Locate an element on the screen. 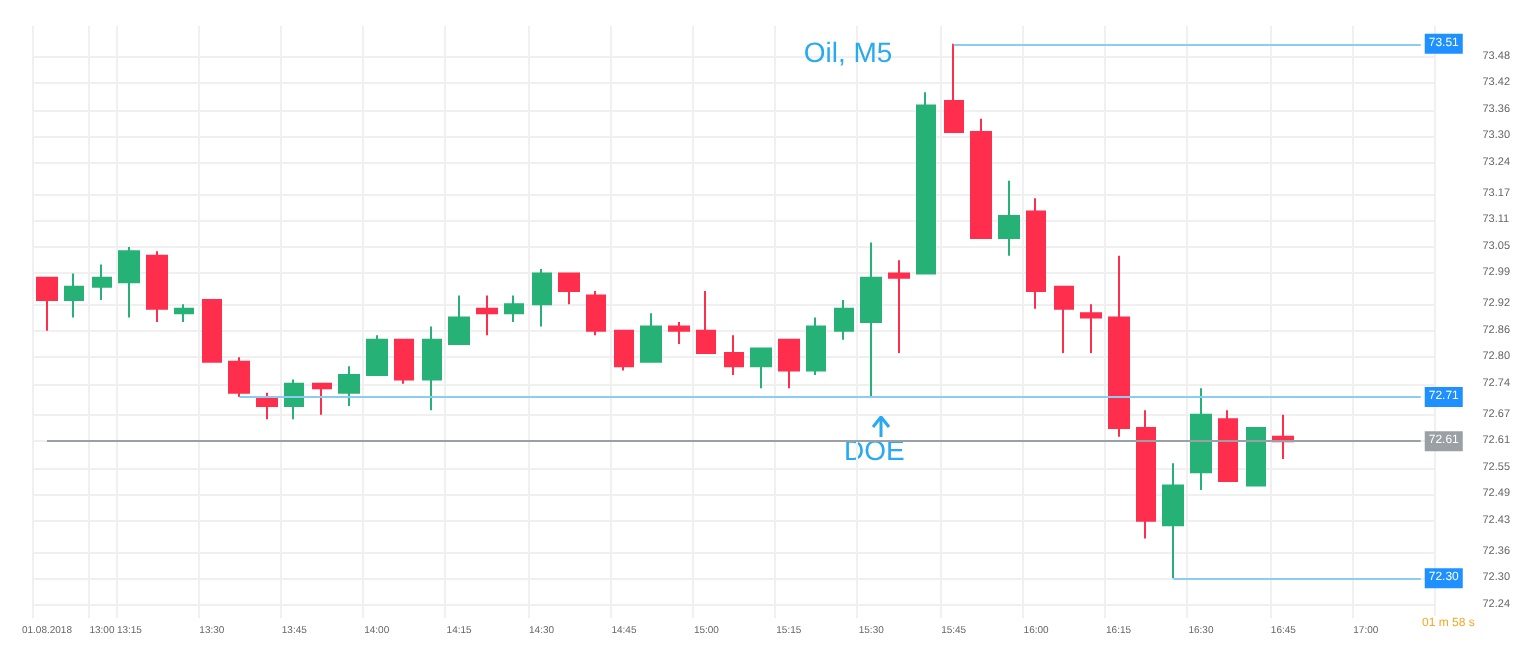  chart-title: Oil, M5 is located at coordinates (848, 52).